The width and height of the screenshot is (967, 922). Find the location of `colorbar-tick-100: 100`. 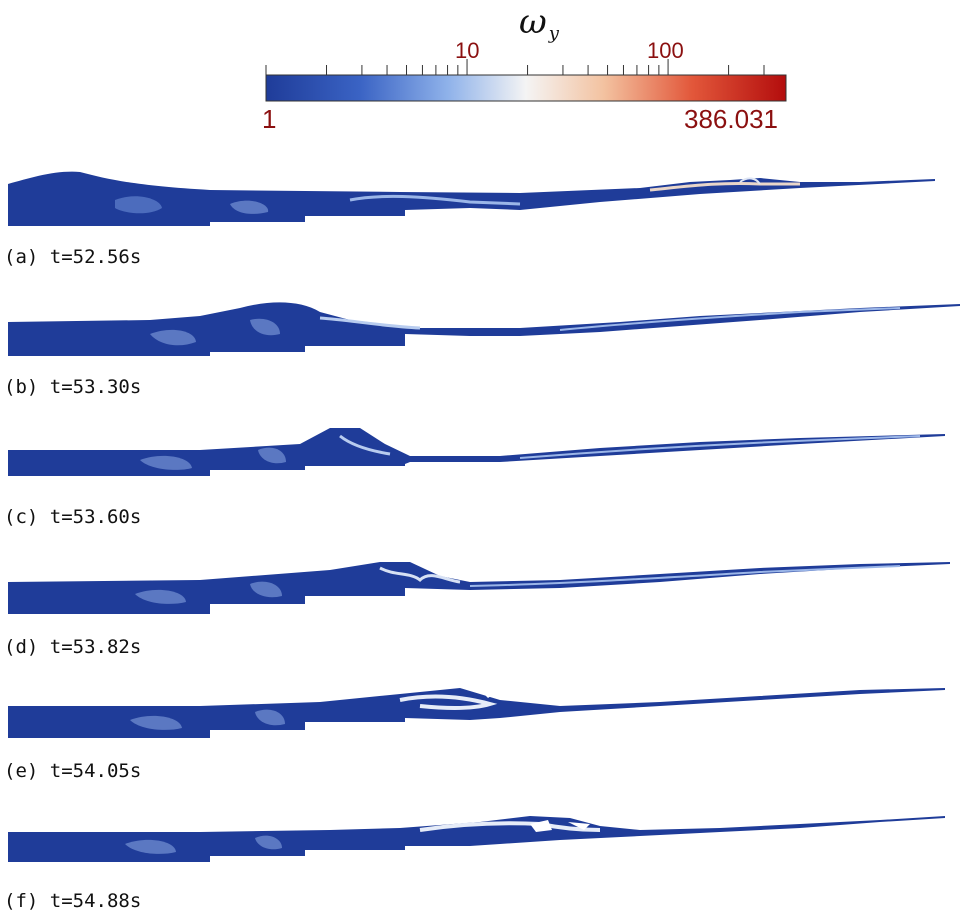

colorbar-tick-100: 100 is located at coordinates (665, 50).